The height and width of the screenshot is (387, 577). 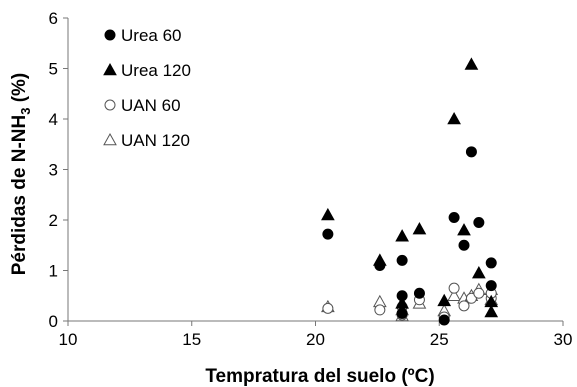 What do you see at coordinates (563, 339) in the screenshot?
I see `x-tick-label: 30` at bounding box center [563, 339].